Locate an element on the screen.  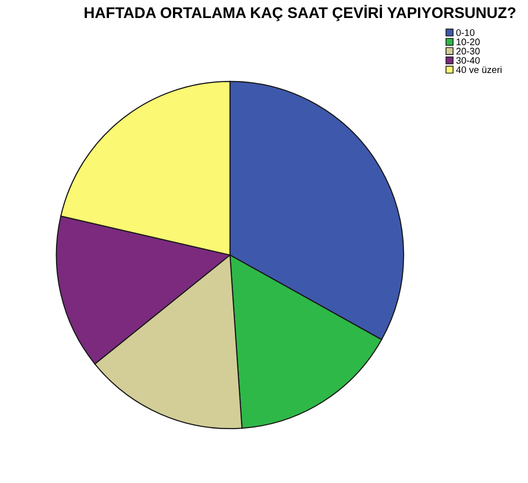
legend-label: 20-30 is located at coordinates (468, 51).